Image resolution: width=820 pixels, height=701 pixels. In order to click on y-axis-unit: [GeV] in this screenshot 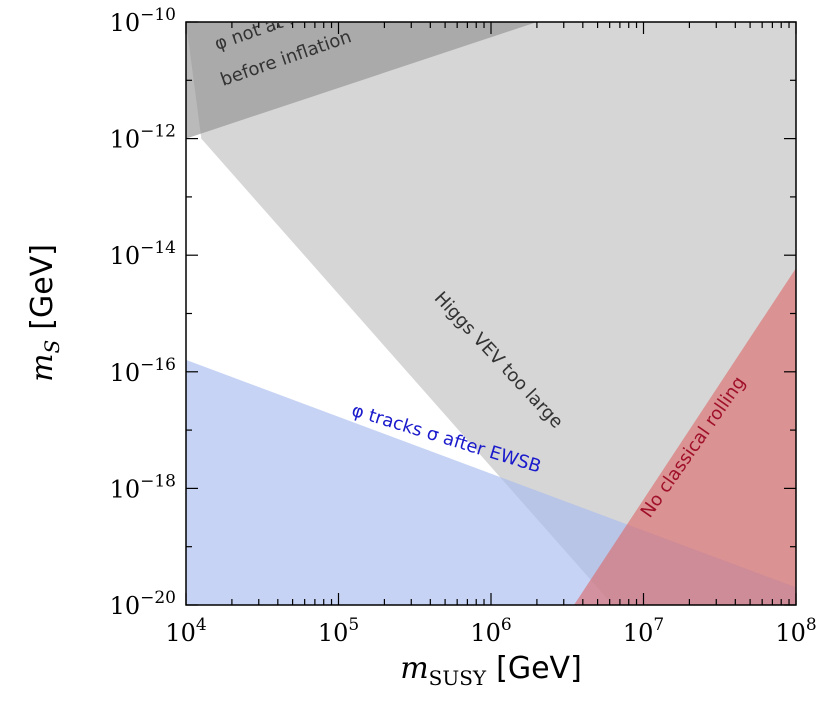, I will do `click(42, 287)`.